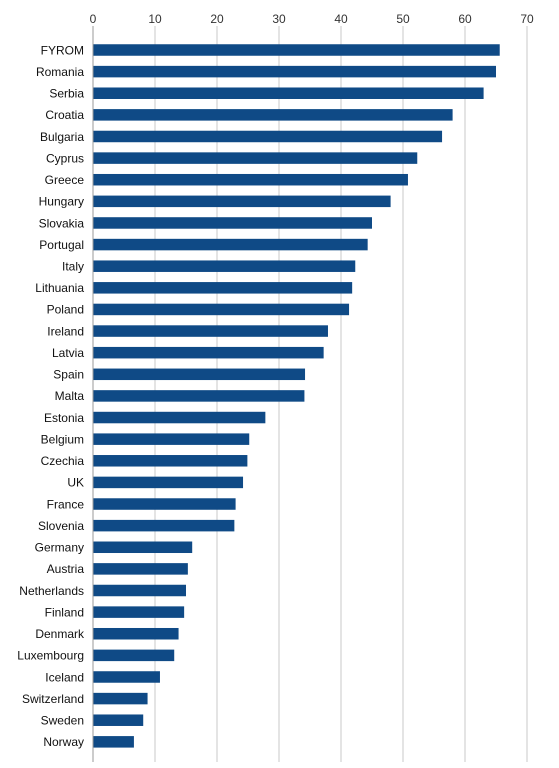  Describe the element at coordinates (73, 267) in the screenshot. I see `category-label-italy: Italy` at that location.